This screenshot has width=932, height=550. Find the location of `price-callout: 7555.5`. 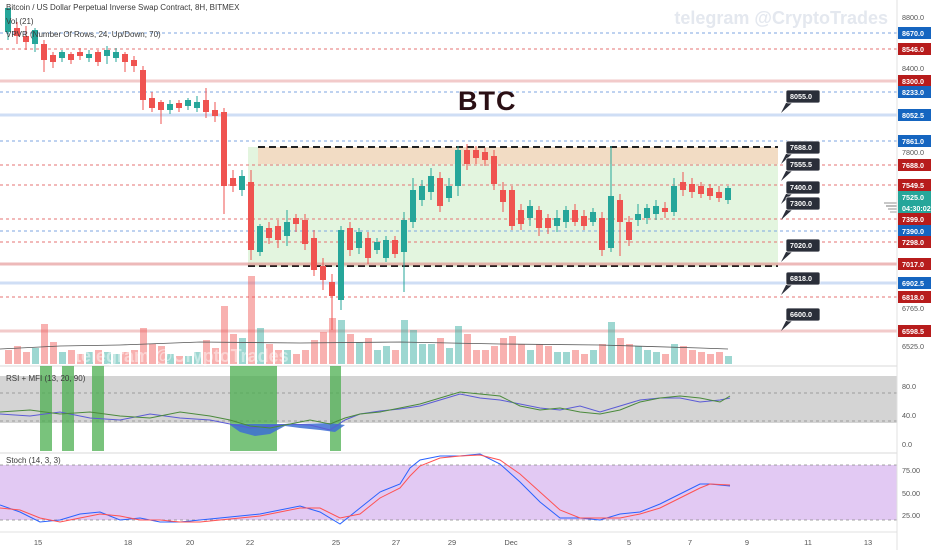

price-callout: 7555.5 is located at coordinates (801, 169).